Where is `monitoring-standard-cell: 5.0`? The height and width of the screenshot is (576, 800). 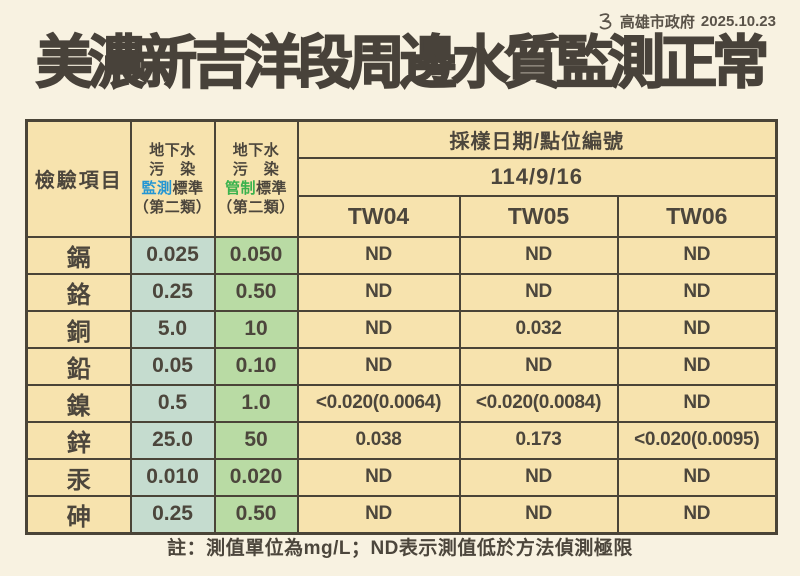 monitoring-standard-cell: 5.0 is located at coordinates (172, 329).